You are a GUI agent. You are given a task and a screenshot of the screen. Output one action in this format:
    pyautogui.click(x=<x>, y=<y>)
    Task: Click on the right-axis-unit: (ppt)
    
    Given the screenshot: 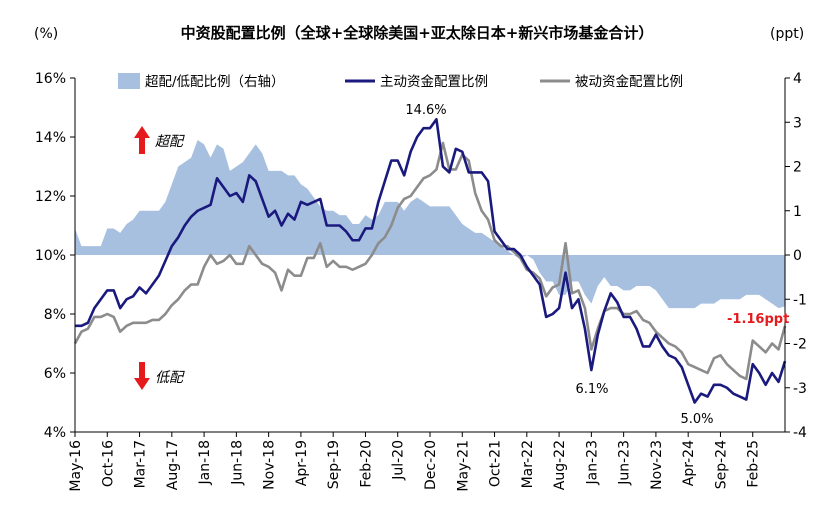 What is the action you would take?
    pyautogui.click(x=787, y=34)
    